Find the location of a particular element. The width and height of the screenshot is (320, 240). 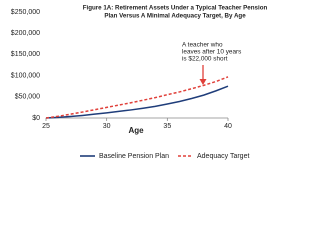

x-tick-label: 30 is located at coordinates (107, 126).